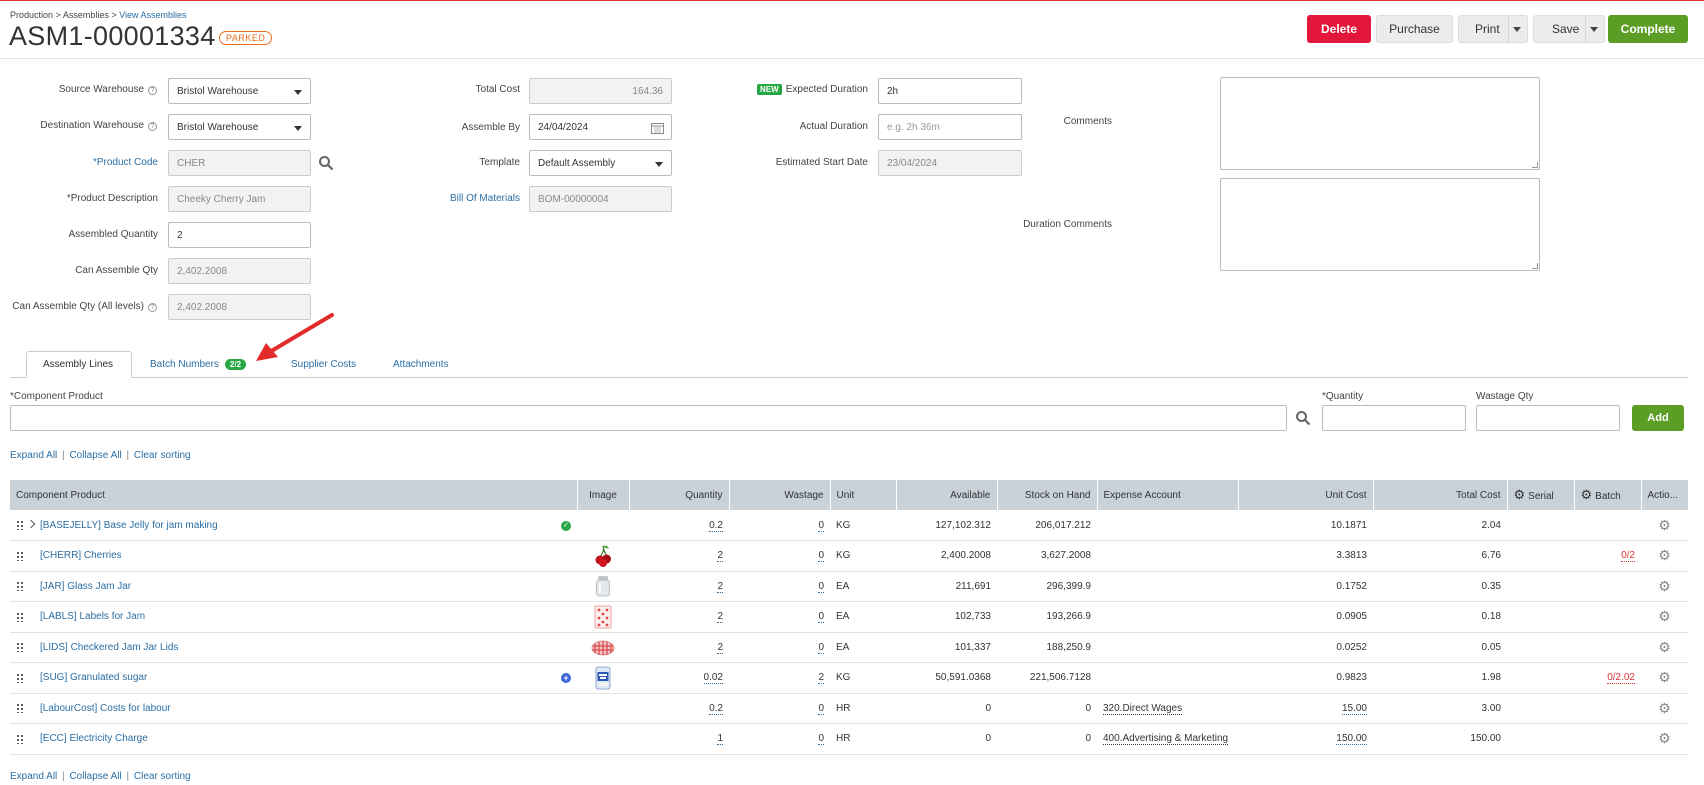 This screenshot has height=785, width=1704. Describe the element at coordinates (153, 15) in the screenshot. I see `breadcrumb-view-assemblies: View Assemblies` at that location.